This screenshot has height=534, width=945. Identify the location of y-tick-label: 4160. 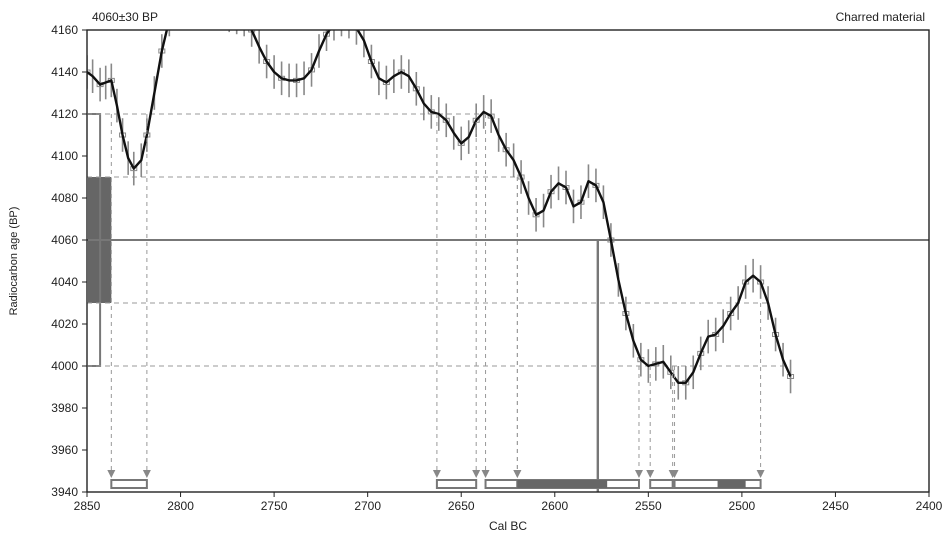
(64, 30).